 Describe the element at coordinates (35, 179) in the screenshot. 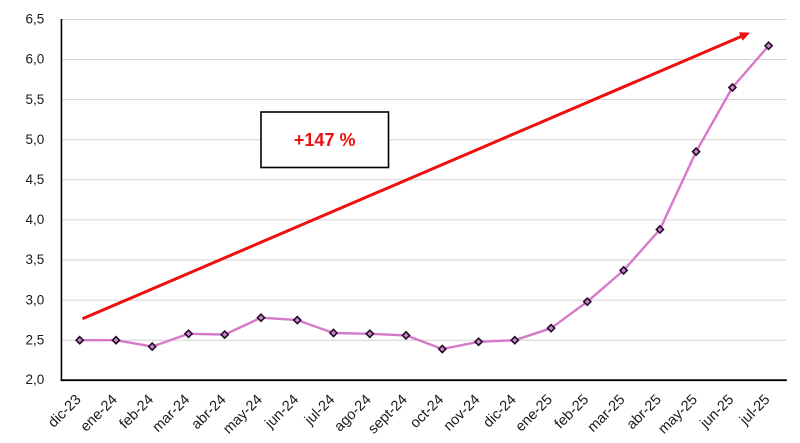

I see `svg-text: 4,5` at that location.